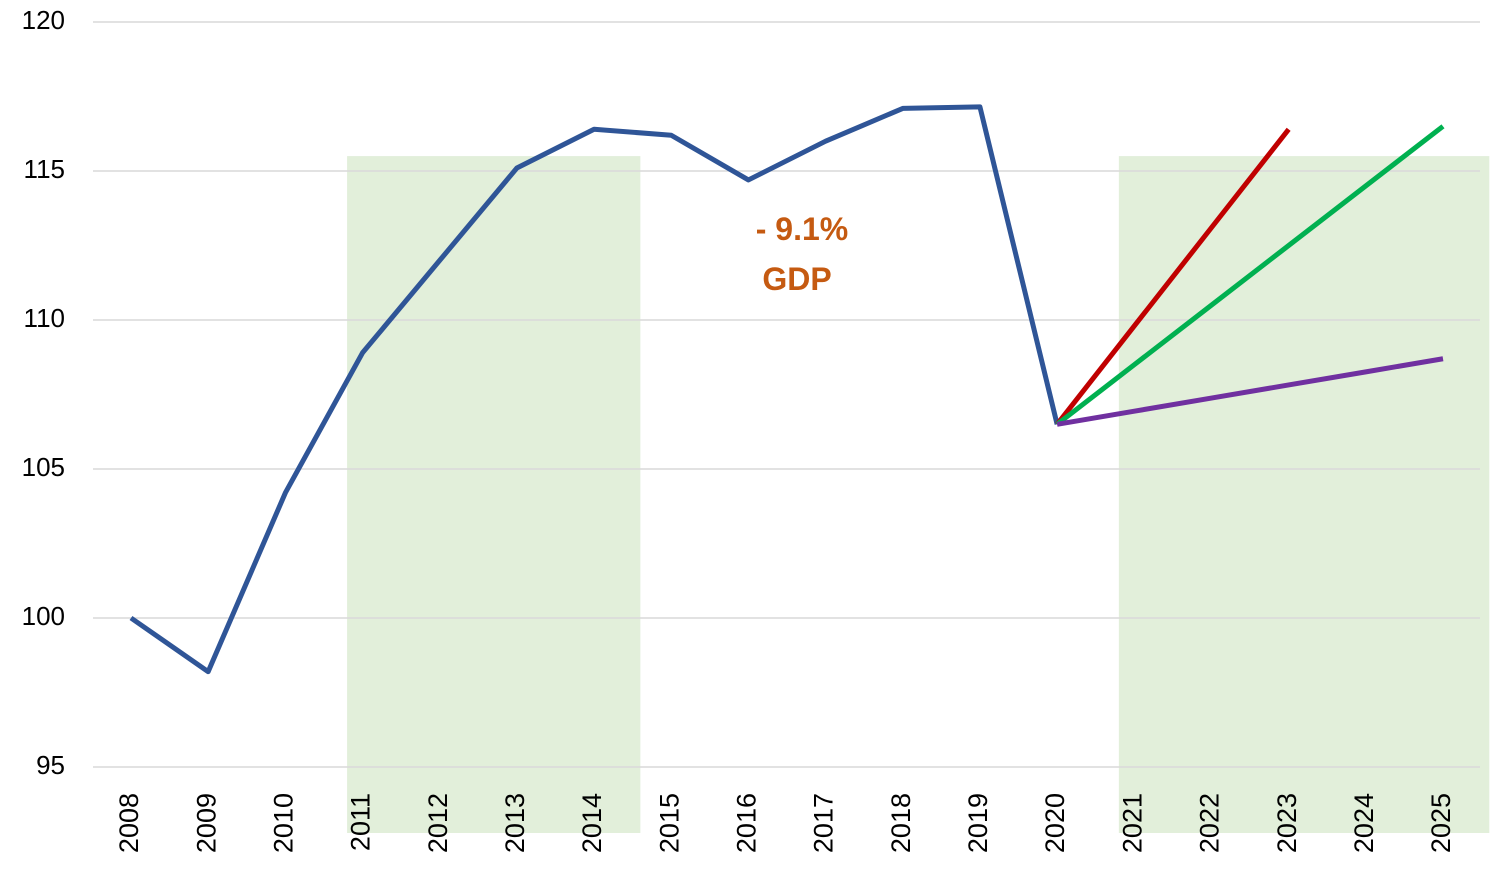 Image resolution: width=1494 pixels, height=869 pixels. Describe the element at coordinates (1210, 823) in the screenshot. I see `x-tick-label: 2022` at that location.